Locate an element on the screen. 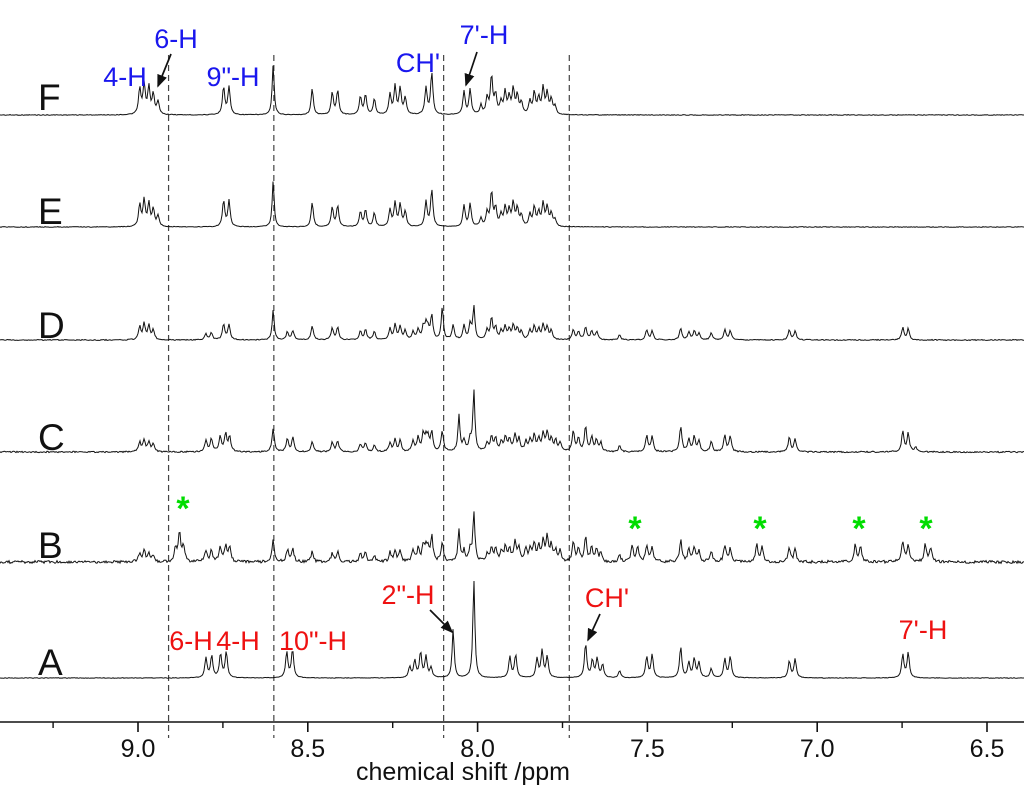  x-axis-tick-label: 8.0 is located at coordinates (477, 749).